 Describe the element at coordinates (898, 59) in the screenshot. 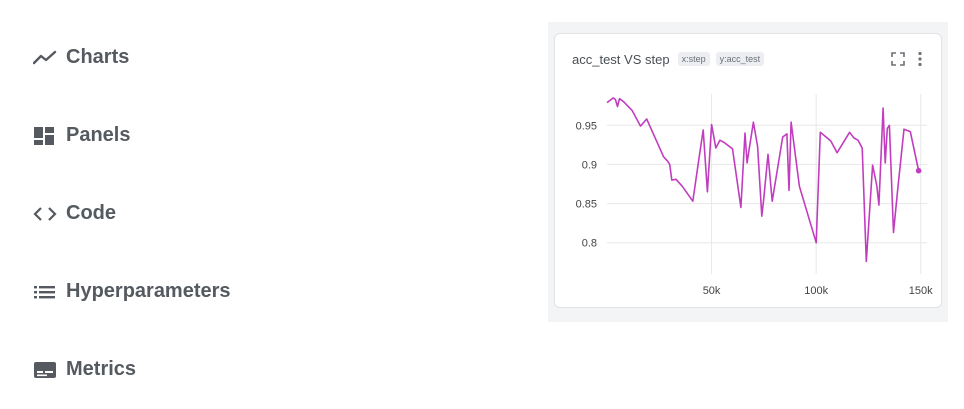

I see `fullscreen-icon` at that location.